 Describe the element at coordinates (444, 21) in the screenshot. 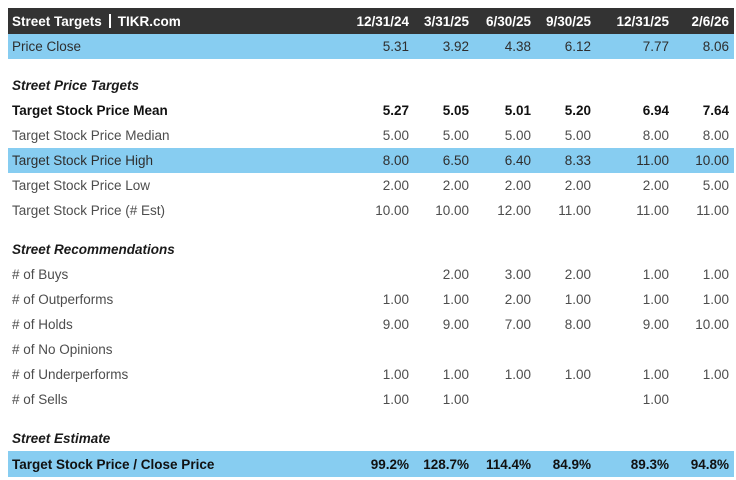

I see `column-header-2: 3/31/25` at that location.